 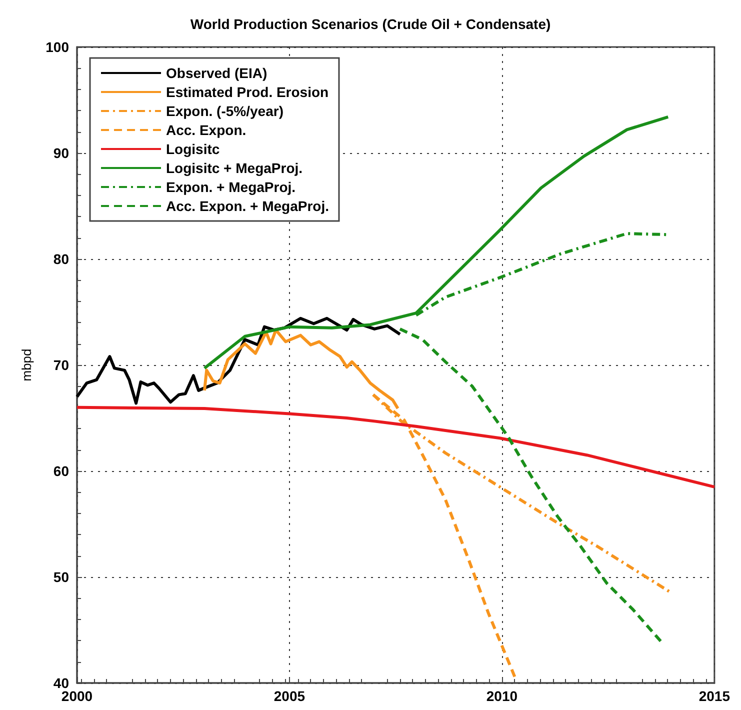 What do you see at coordinates (714, 696) in the screenshot?
I see `x-tick-label: 2015` at bounding box center [714, 696].